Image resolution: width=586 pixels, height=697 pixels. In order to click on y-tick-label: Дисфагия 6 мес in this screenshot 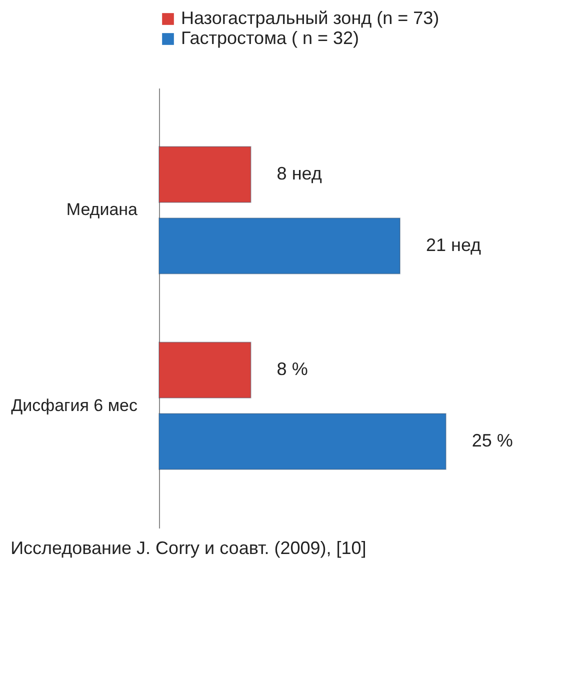, I will do `click(74, 405)`.